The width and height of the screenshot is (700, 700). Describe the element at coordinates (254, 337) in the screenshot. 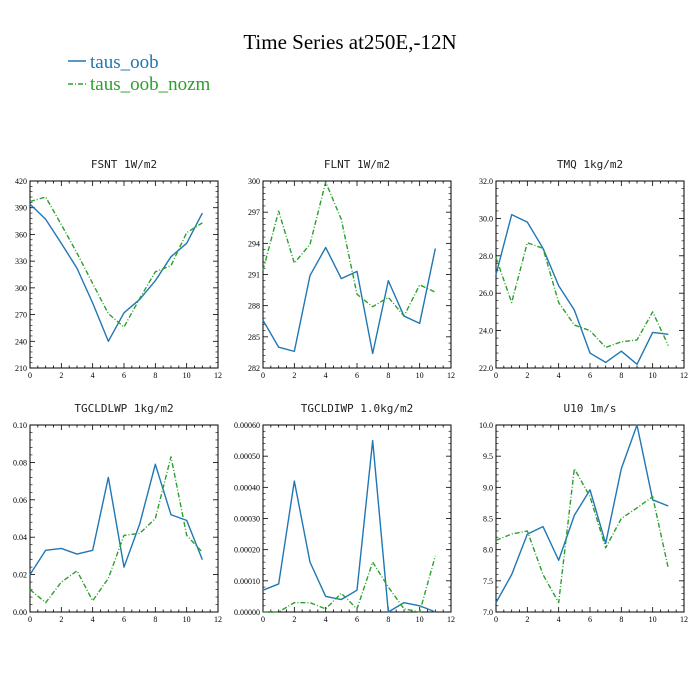

I see `y-tick-label: 285` at that location.